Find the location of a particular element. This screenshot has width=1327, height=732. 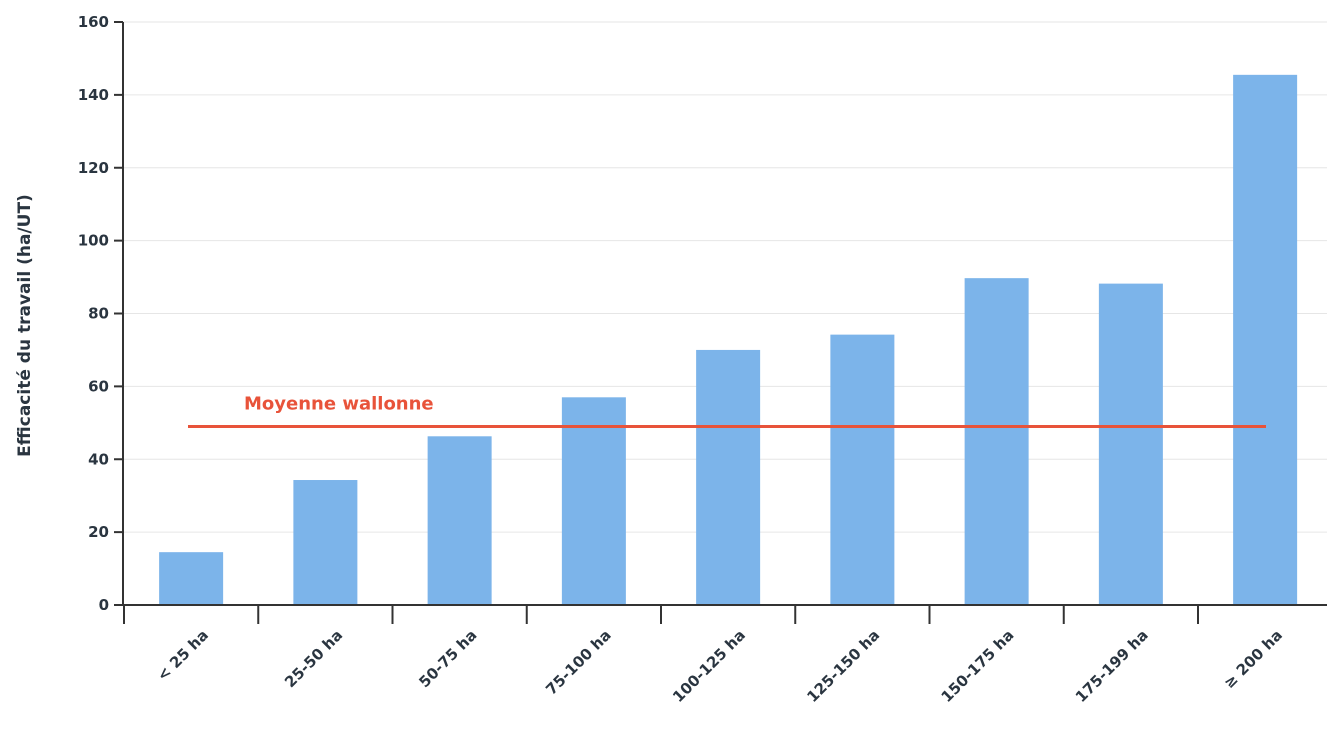

y-tick-label: 160 is located at coordinates (93, 22).